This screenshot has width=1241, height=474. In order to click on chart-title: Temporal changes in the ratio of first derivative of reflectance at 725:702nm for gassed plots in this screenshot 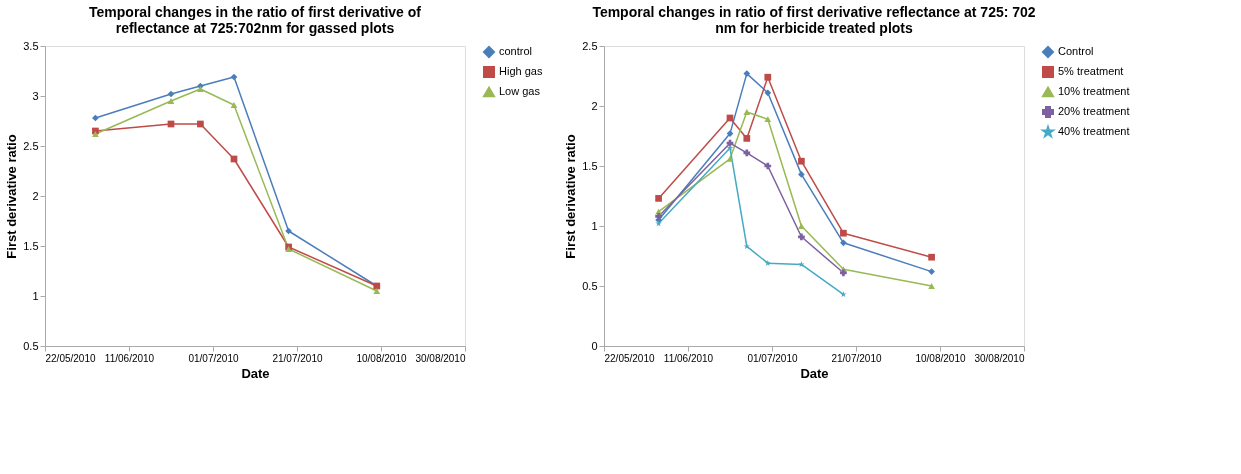, I will do `click(255, 20)`.